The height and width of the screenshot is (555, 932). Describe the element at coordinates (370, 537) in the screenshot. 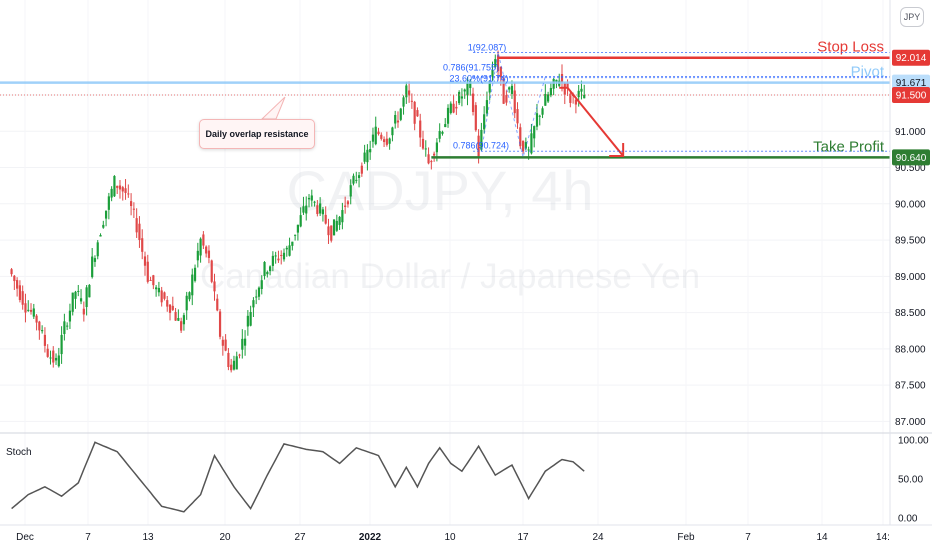

I see `time-tick-label: 2022` at that location.